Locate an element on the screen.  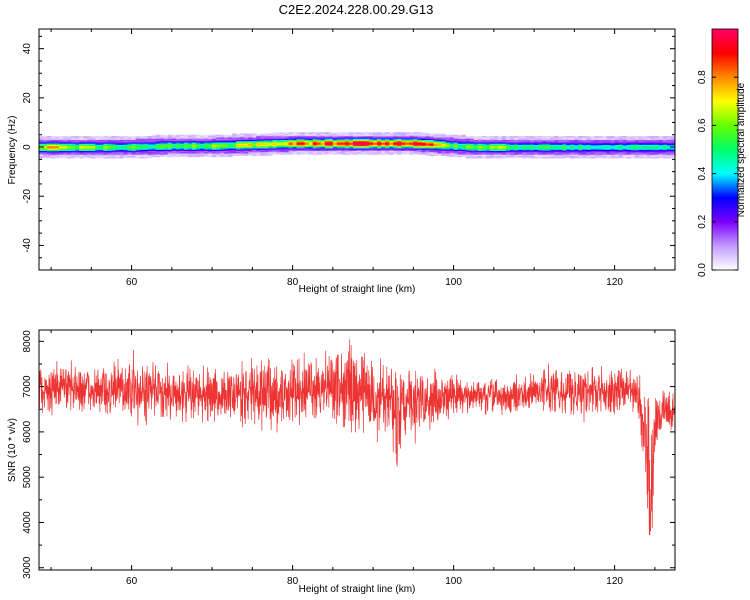
y-tick-label: 0 is located at coordinates (27, 147).